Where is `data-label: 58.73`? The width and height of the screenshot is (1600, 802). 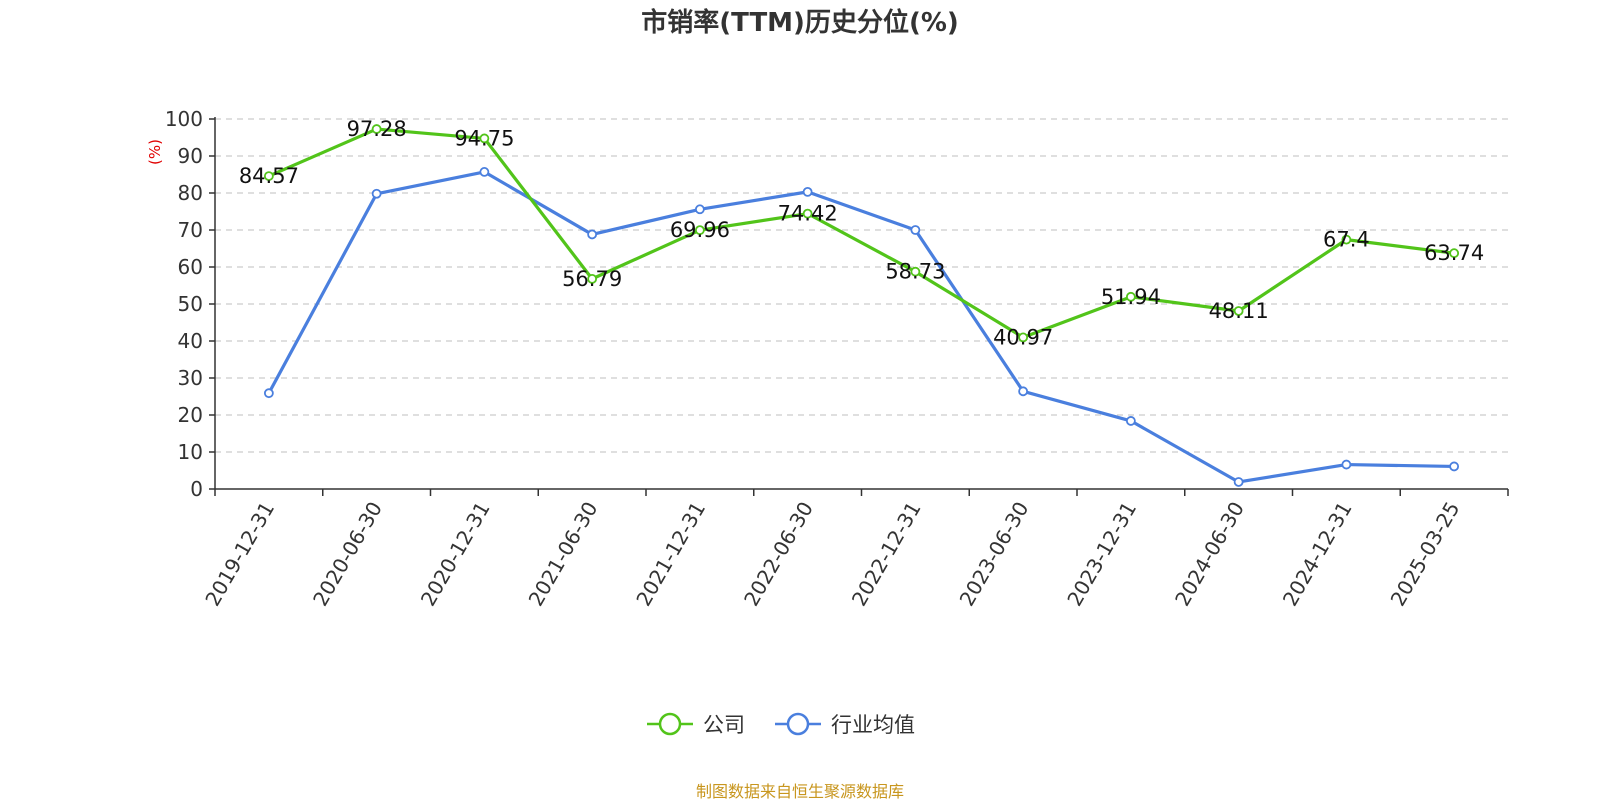 data-label: 58.73 is located at coordinates (915, 272).